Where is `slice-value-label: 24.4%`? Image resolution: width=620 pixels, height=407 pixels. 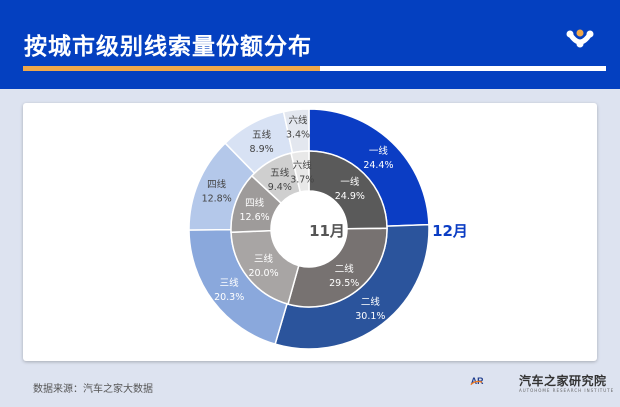
slice-value-label: 24.4% is located at coordinates (378, 165).